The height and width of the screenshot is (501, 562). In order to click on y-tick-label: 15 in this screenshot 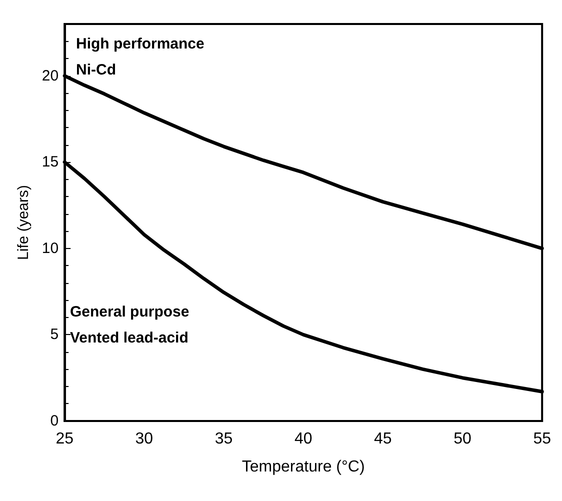, I will do `click(50, 162)`.